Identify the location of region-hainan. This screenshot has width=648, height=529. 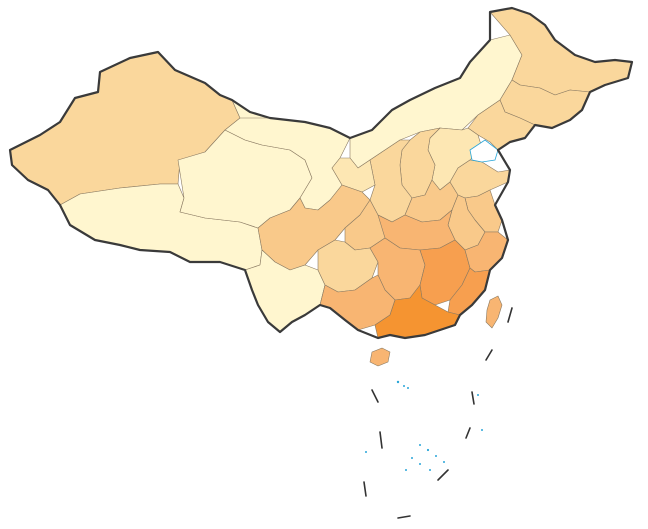
(380, 357).